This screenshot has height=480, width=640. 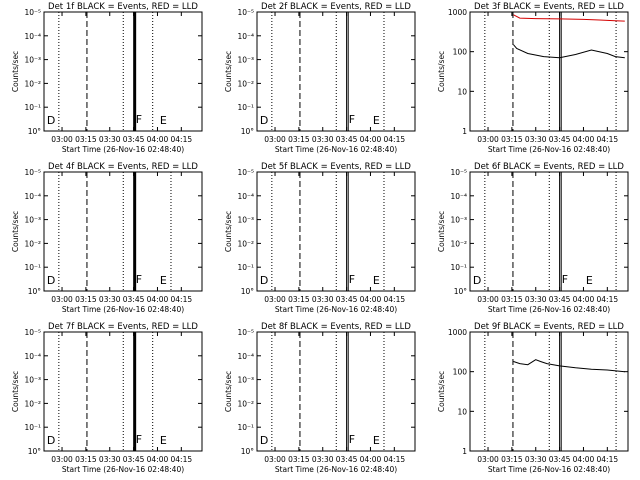 I want to click on panel-7-axes-frame, so click(x=123, y=391).